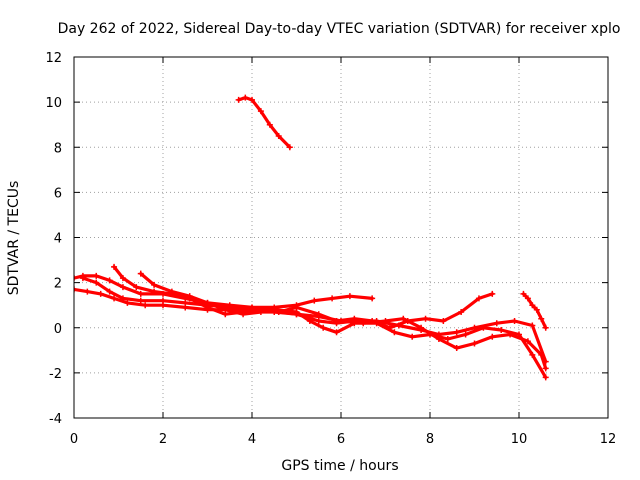 This screenshot has height=480, width=640. I want to click on x-tick-label: 4, so click(252, 439).